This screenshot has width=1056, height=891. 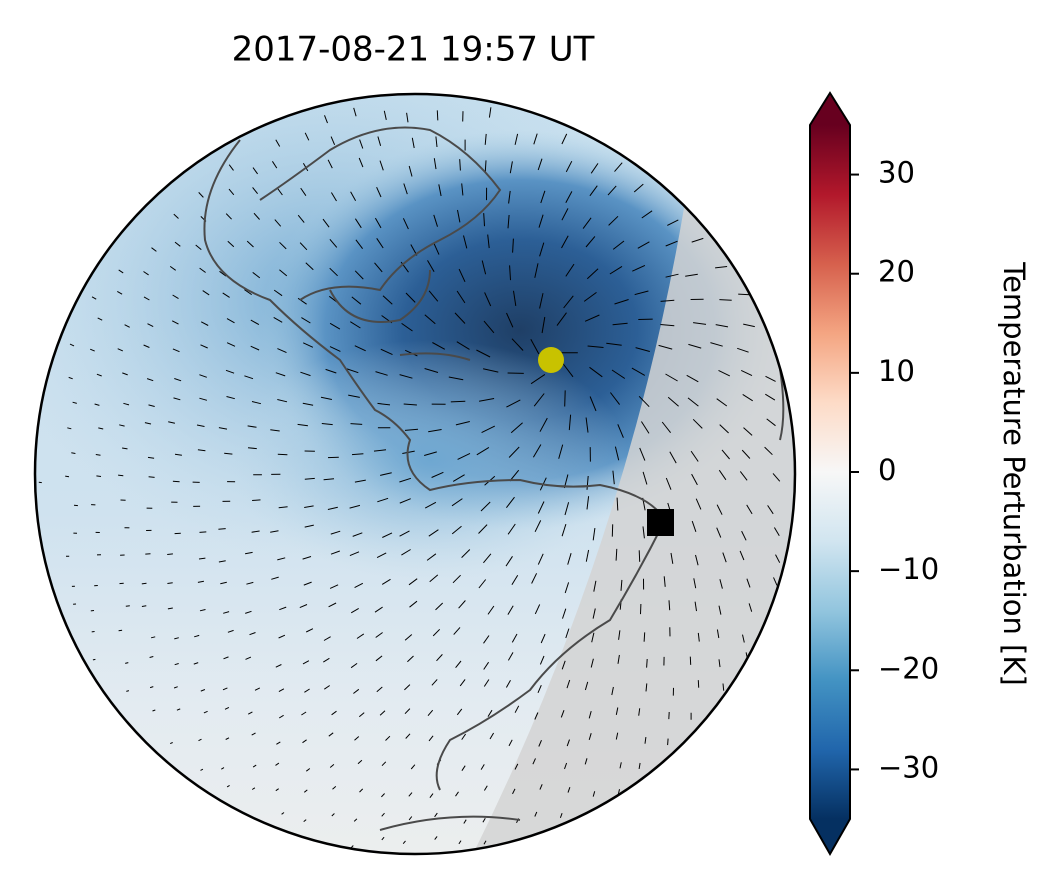 I want to click on colorbar: −30 −20 −10 0 10 20 30, so click(x=874, y=473).